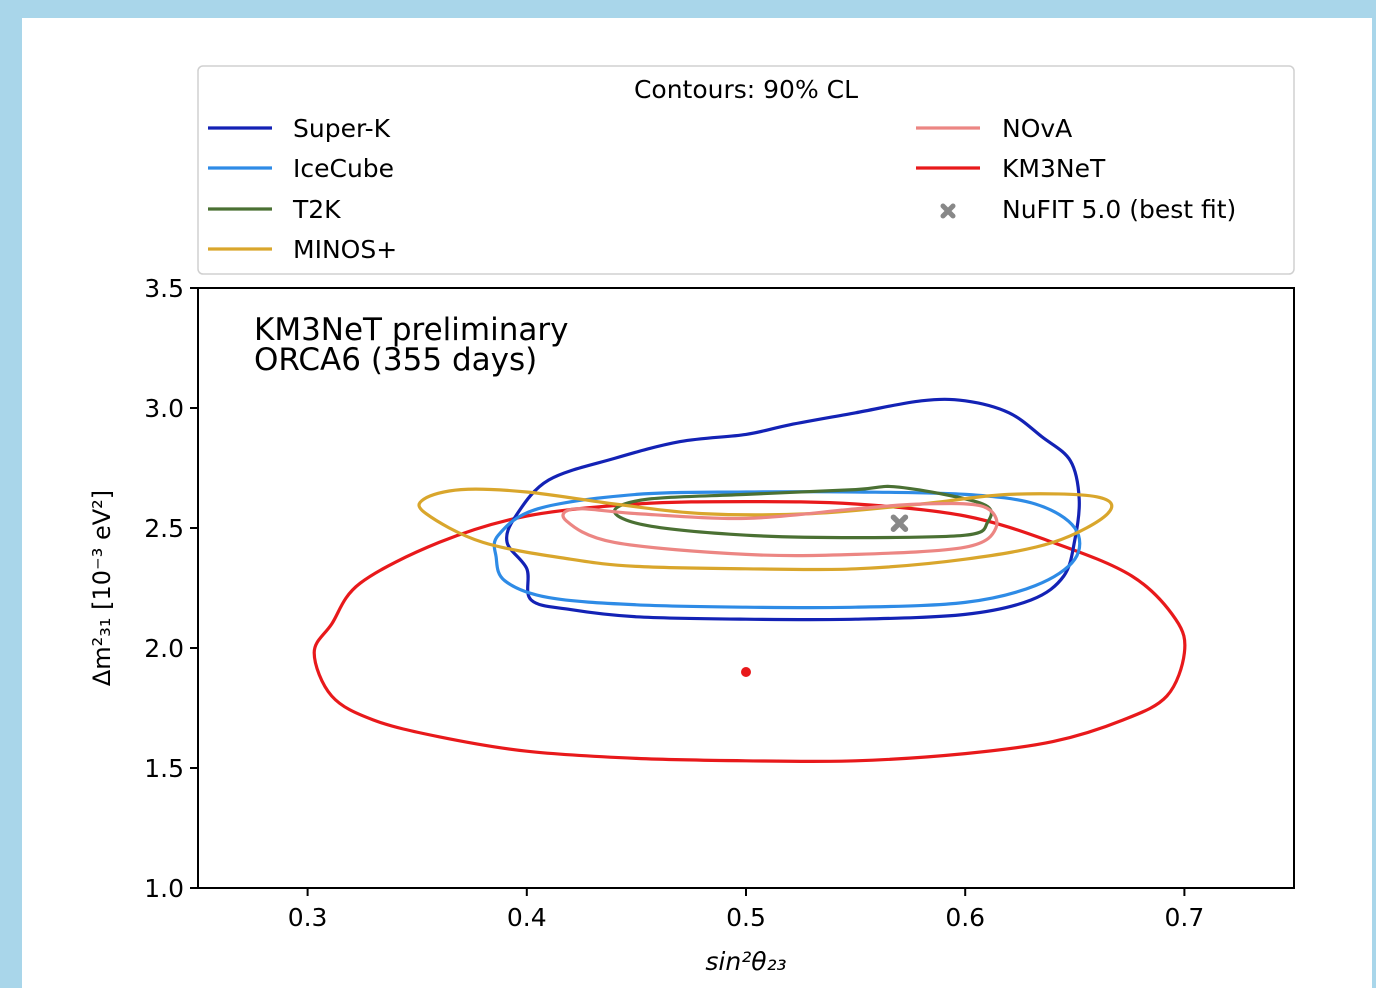 Image resolution: width=1376 pixels, height=988 pixels. What do you see at coordinates (745, 961) in the screenshot?
I see `x-axis-label: sin²θ₂₃` at bounding box center [745, 961].